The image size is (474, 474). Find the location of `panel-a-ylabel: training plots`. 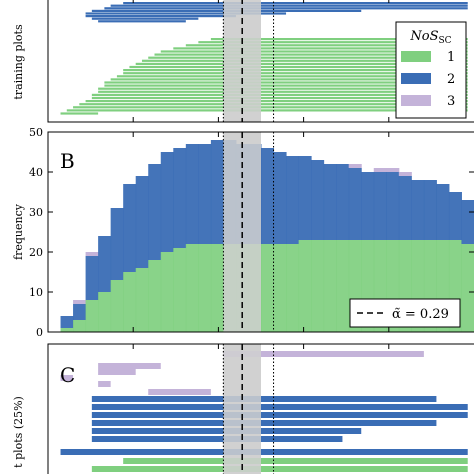

panel-a-ylabel: training plots is located at coordinates (18, 62).